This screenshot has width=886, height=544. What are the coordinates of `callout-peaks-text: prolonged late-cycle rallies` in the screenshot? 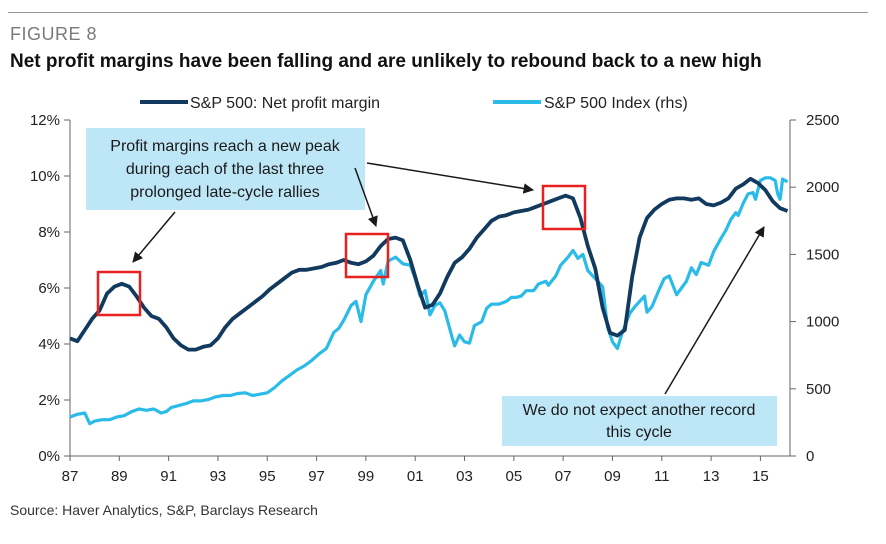 It's located at (224, 192).